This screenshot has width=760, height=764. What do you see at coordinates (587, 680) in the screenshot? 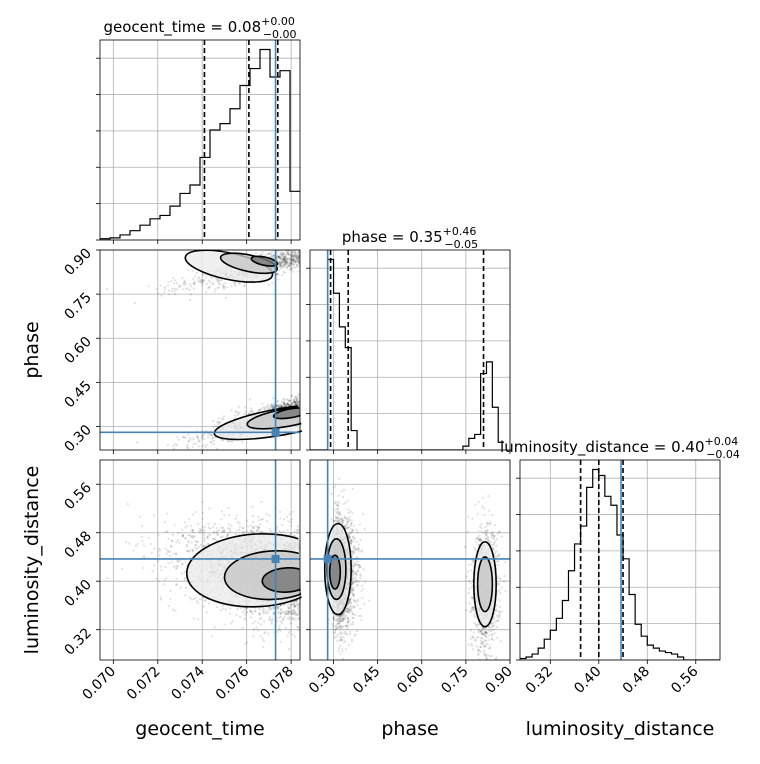
I see `x-tick-label: 0.40` at bounding box center [587, 680].